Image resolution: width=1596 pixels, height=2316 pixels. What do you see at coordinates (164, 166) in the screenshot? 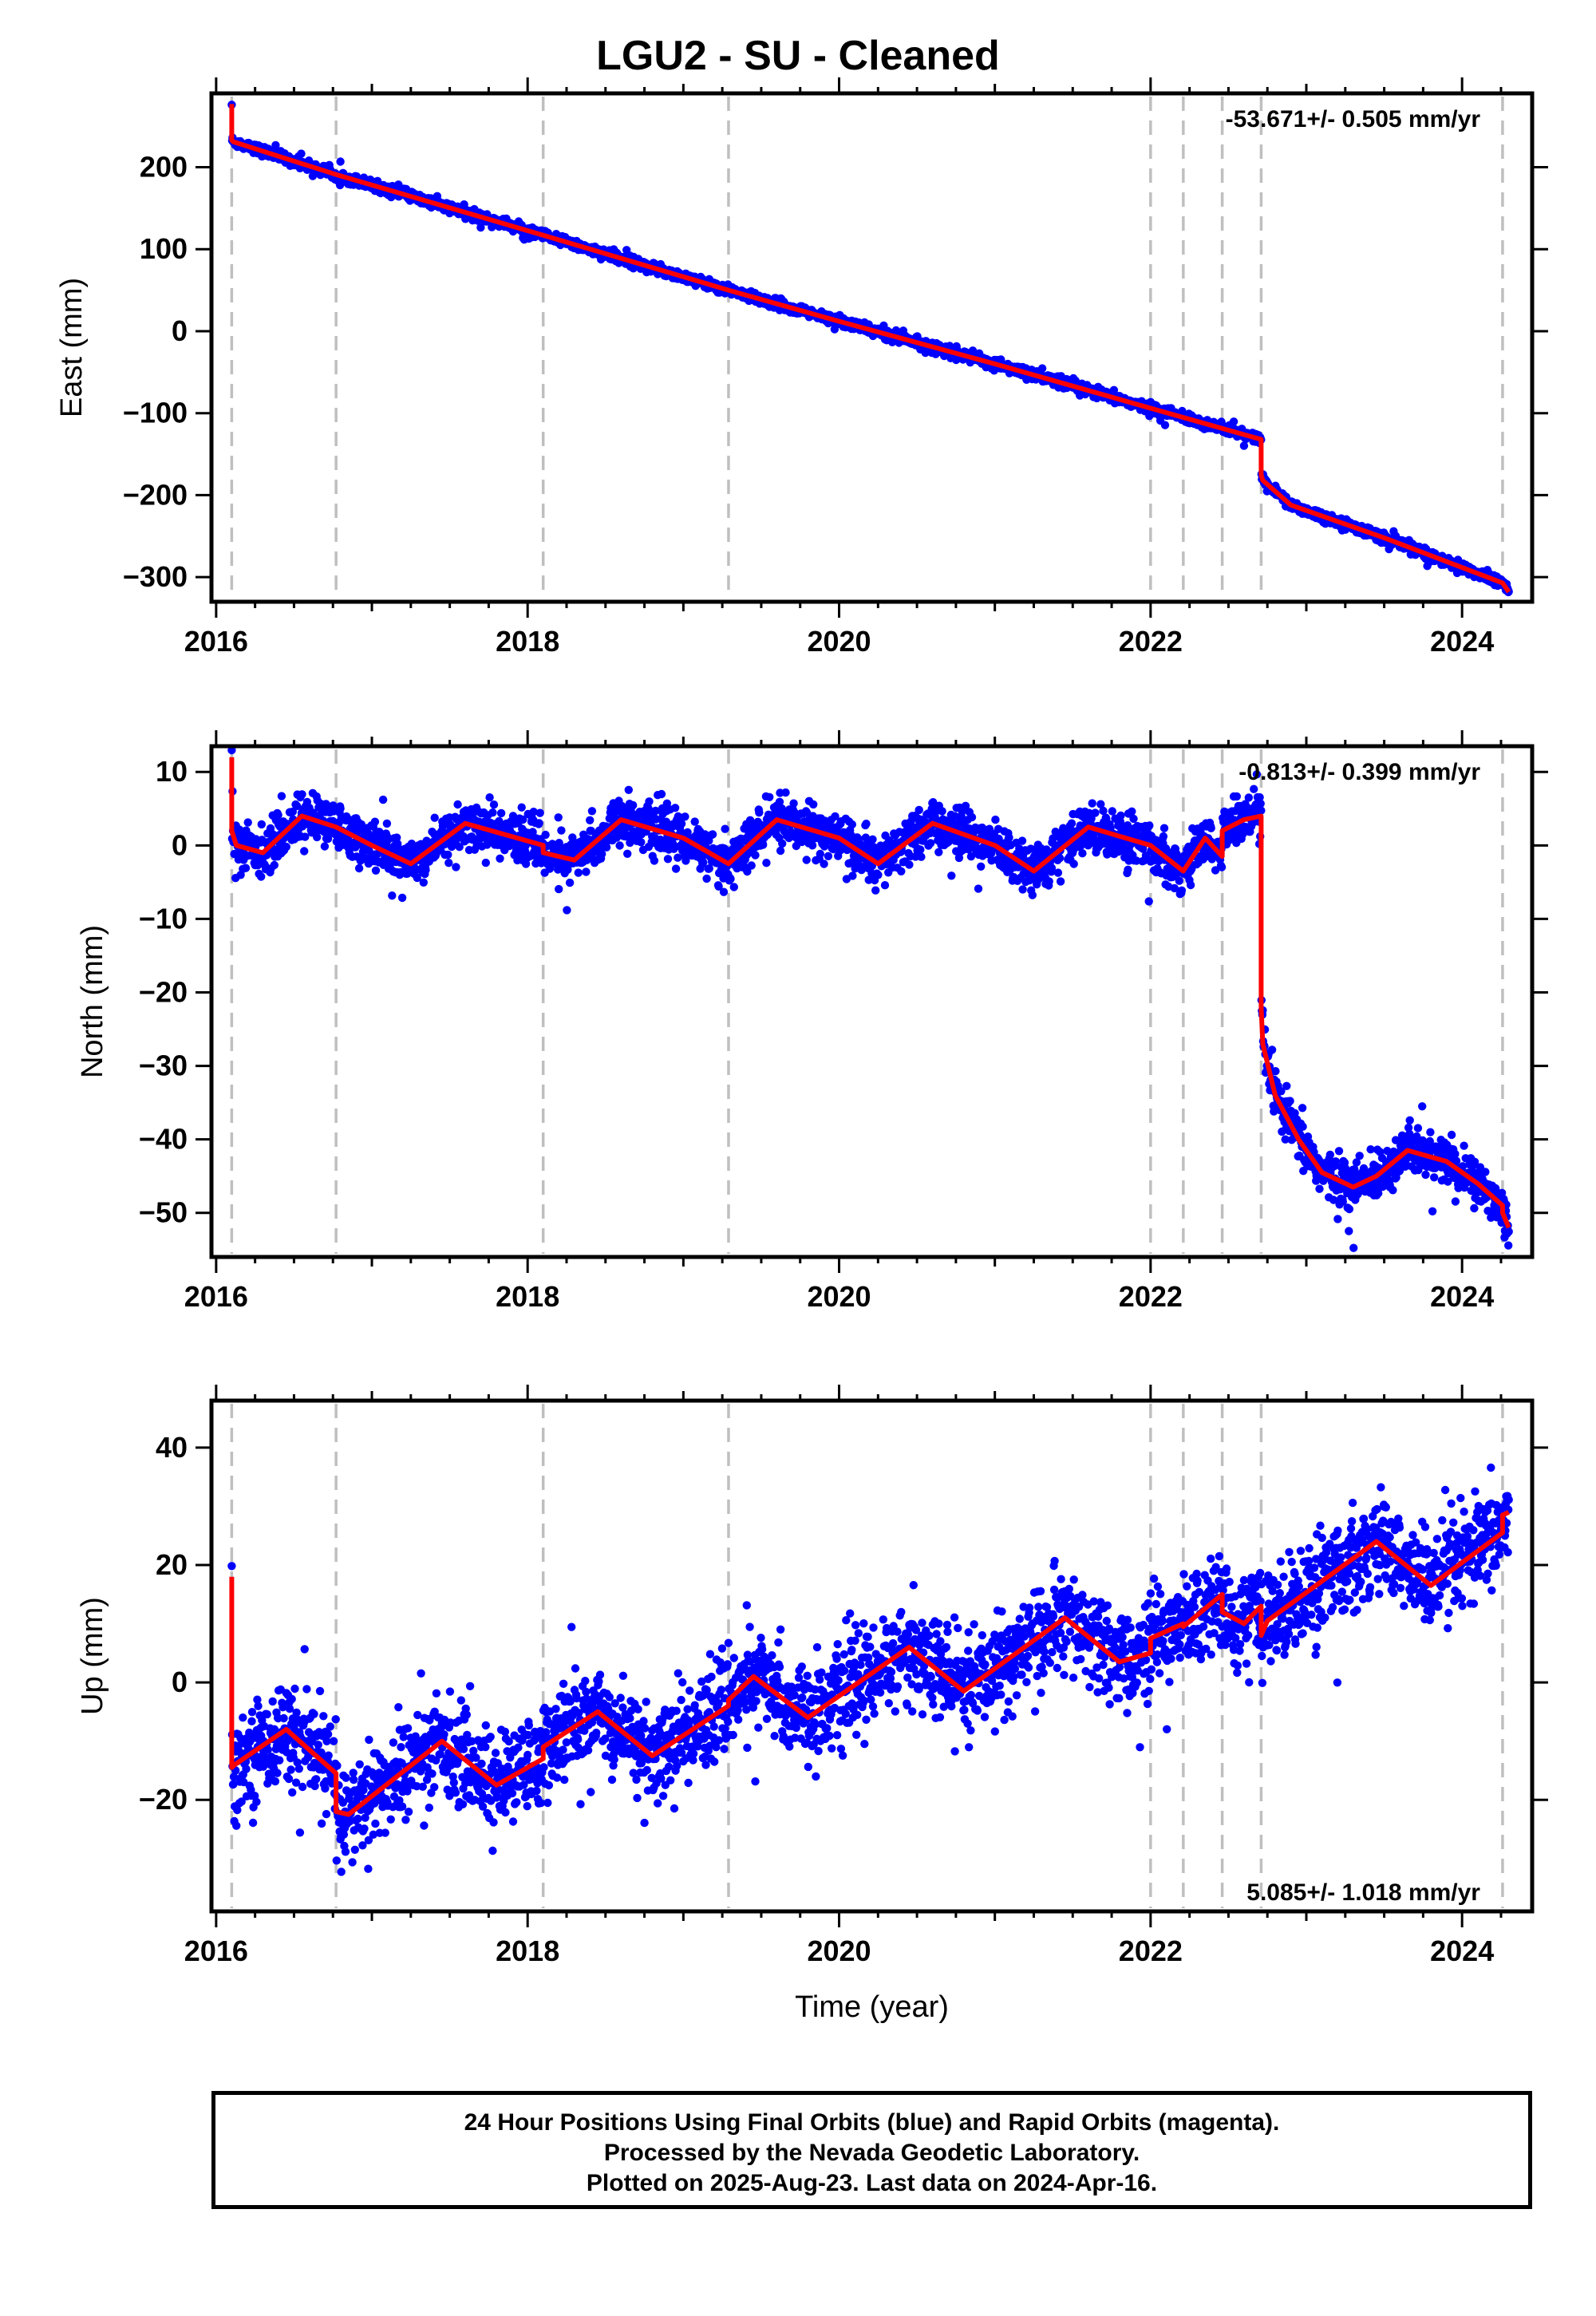
I see `east-y-tick-label: 200` at bounding box center [164, 166].